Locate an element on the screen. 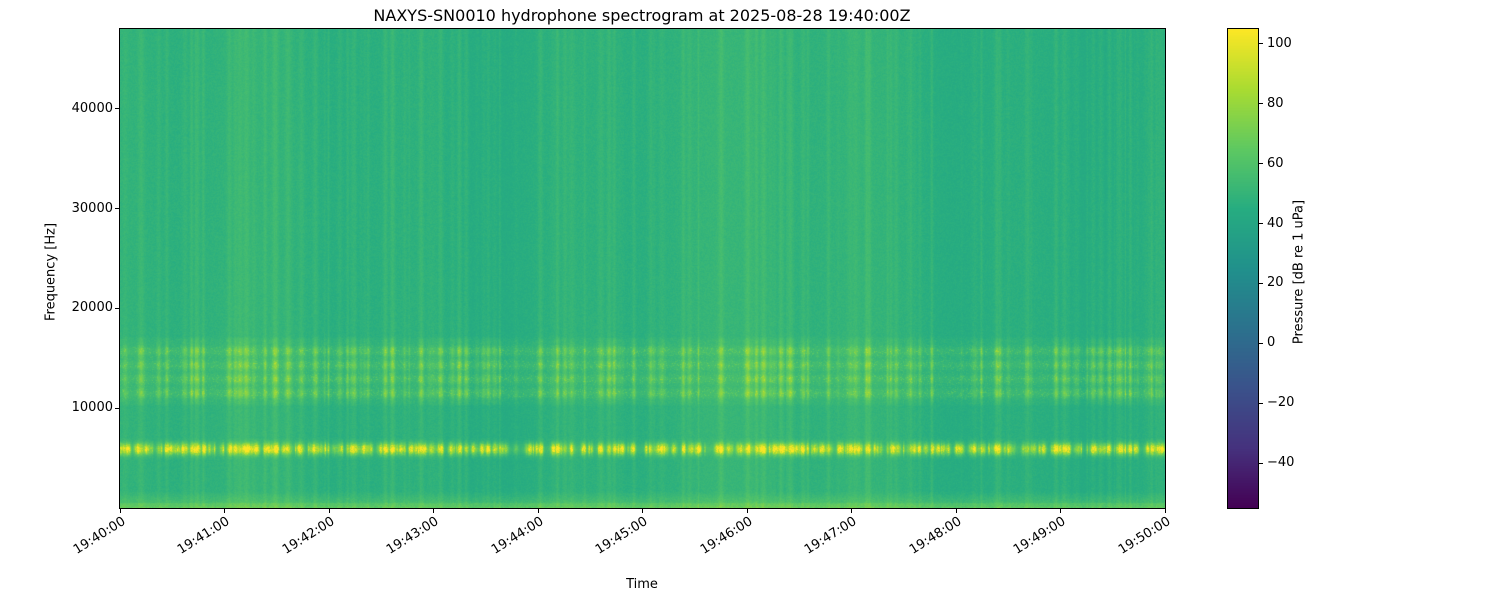 This screenshot has height=600, width=1500. colorbar-tick-label: 80 is located at coordinates (1275, 103).